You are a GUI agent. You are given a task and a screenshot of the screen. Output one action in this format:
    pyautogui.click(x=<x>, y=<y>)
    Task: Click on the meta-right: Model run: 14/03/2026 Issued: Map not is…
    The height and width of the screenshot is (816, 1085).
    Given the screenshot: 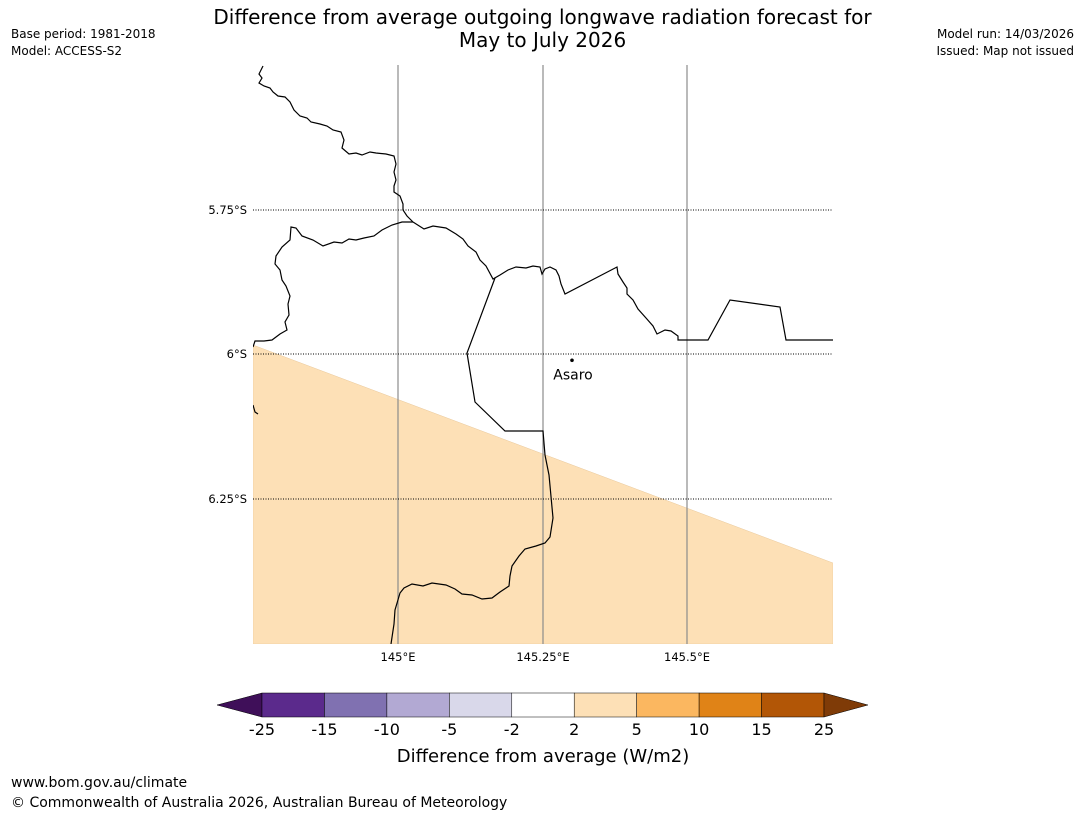 What is the action you would take?
    pyautogui.click(x=1005, y=43)
    